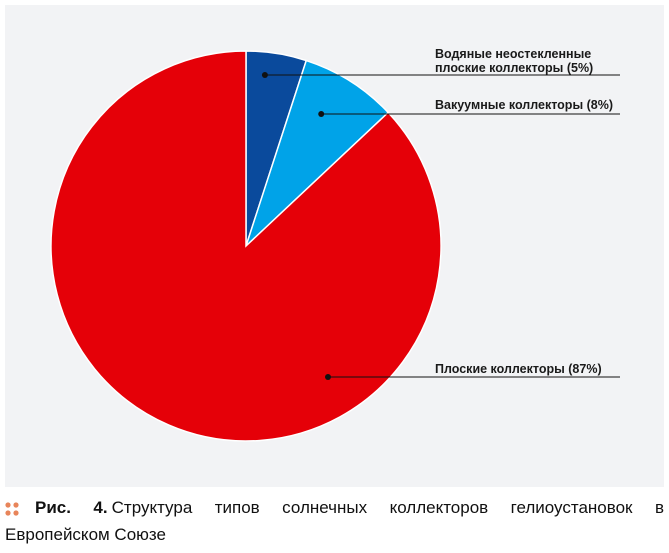  Describe the element at coordinates (71, 507) in the screenshot. I see `figure-number: Рис. 4.` at that location.